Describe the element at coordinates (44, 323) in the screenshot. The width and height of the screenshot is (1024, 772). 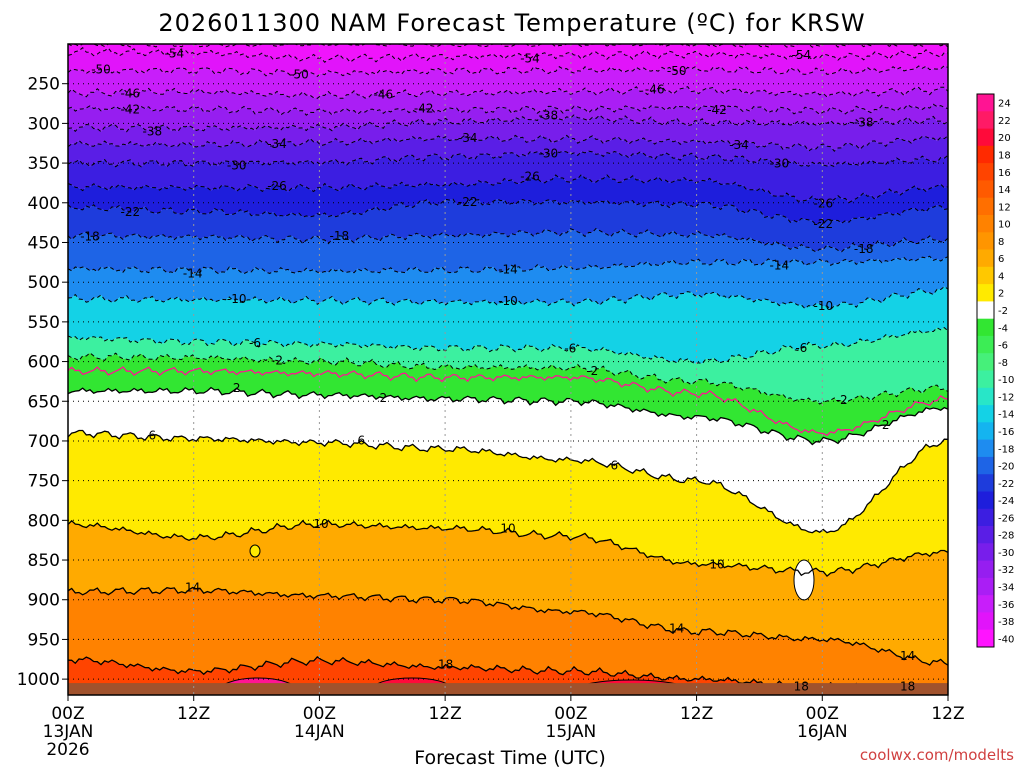
I see `y-tick-label: 550` at that location.